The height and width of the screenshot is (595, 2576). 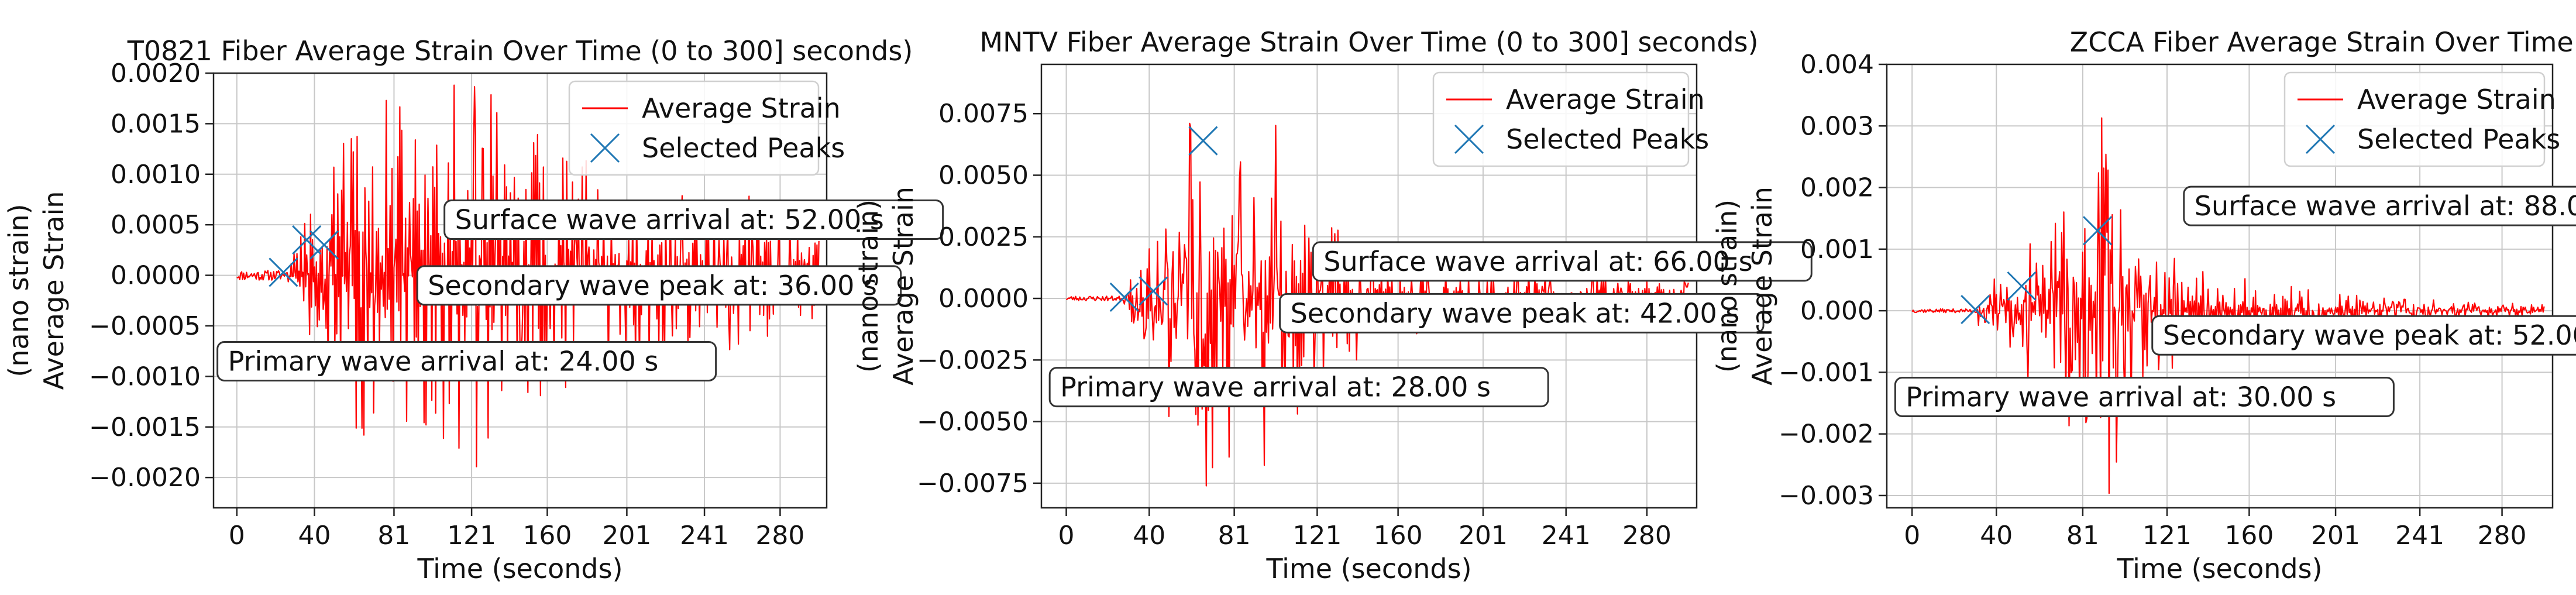 What do you see at coordinates (669, 220) in the screenshot?
I see `annotation-text: Surface wave arrival at: 52.00 s` at bounding box center [669, 220].